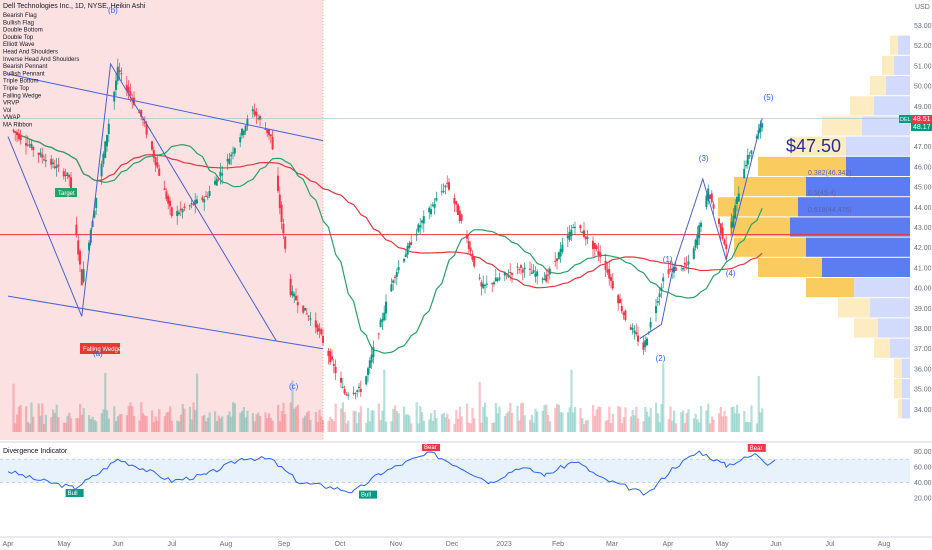 The height and width of the screenshot is (550, 932). Describe the element at coordinates (113, 10) in the screenshot. I see `annotation-wave-b: (b)` at that location.